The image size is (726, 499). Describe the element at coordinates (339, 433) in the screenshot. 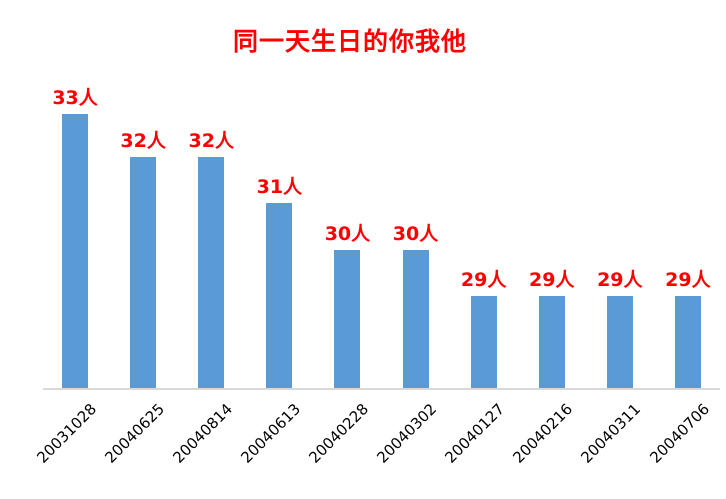

I see `x-axis-tick-label: 20040228` at that location.